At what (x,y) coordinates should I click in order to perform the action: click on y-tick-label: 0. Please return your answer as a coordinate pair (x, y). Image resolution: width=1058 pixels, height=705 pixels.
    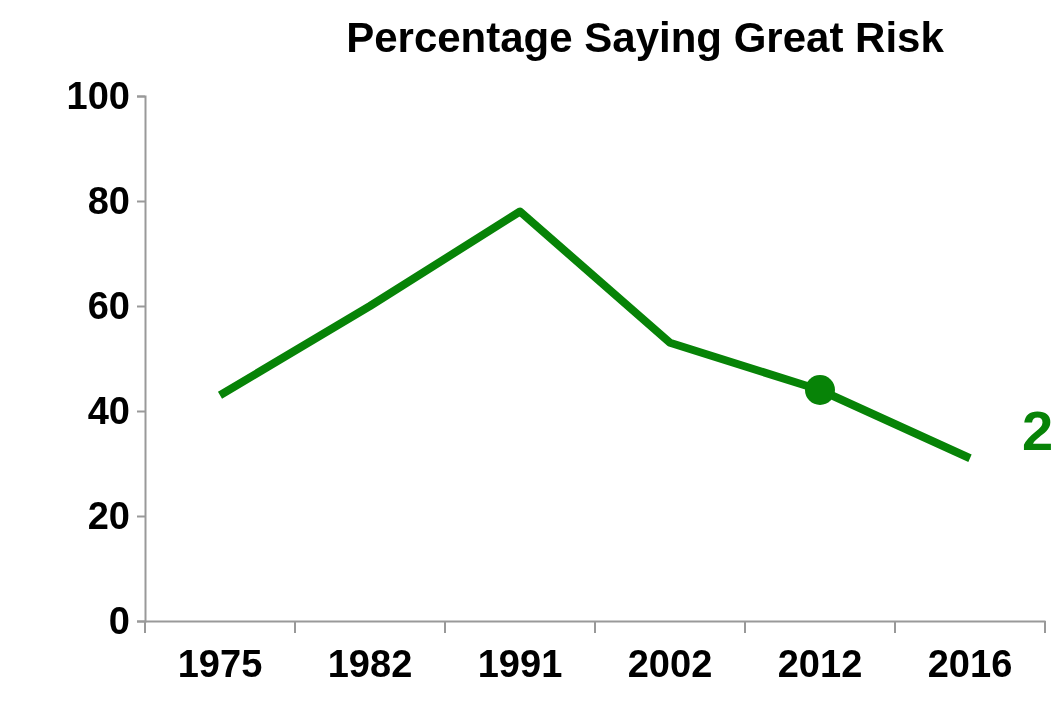
    Looking at the image, I should click on (119, 620).